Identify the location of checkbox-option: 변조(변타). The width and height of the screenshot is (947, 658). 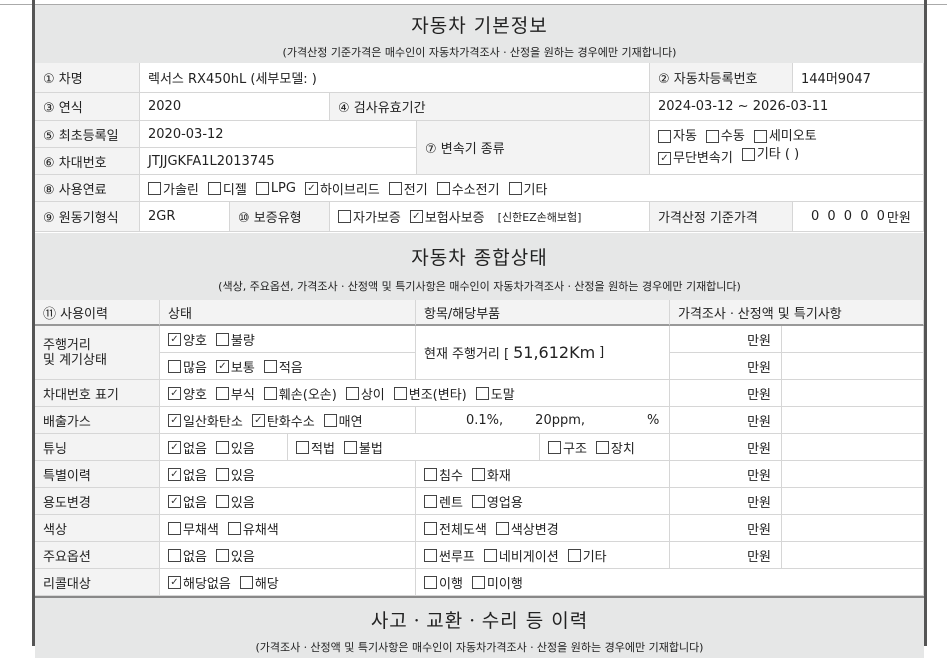
(430, 393).